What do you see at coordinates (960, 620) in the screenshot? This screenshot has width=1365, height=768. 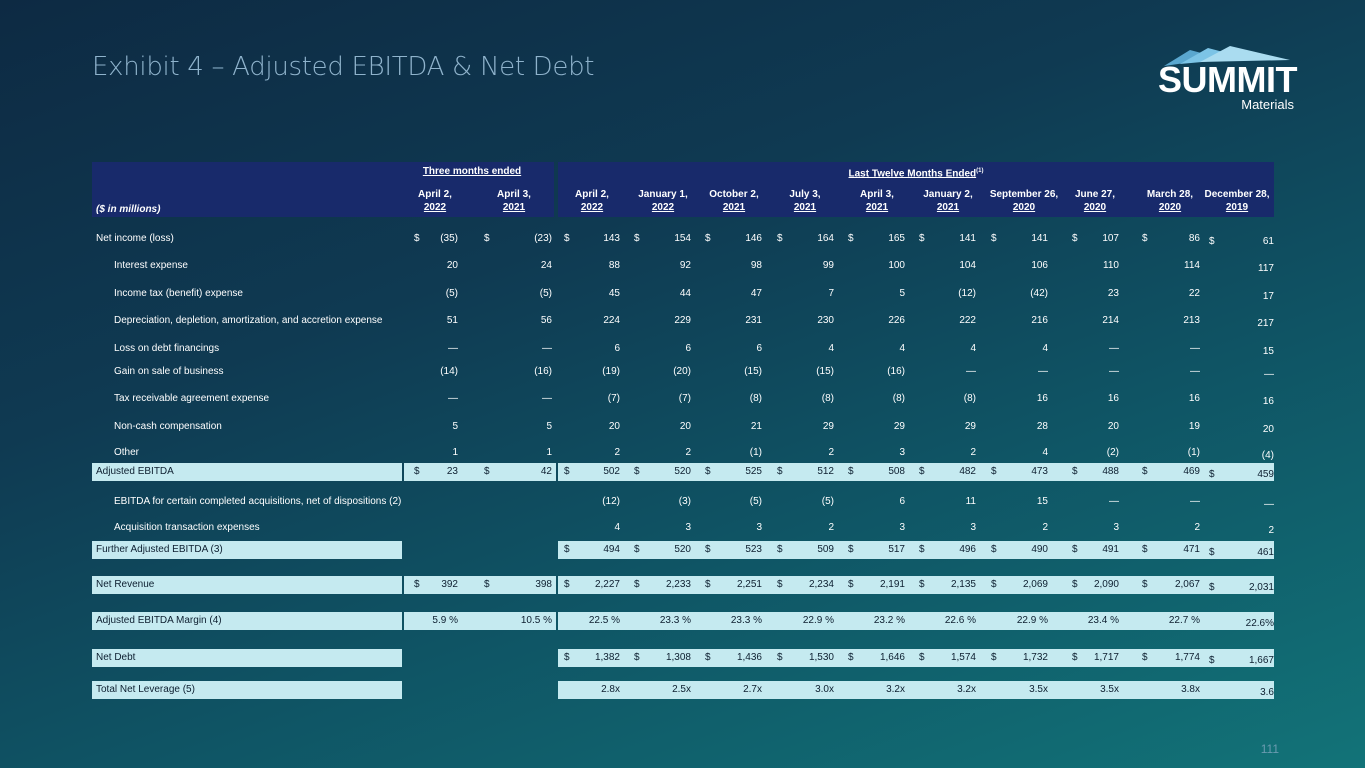 I see `table-cell: 22.6 %` at bounding box center [960, 620].